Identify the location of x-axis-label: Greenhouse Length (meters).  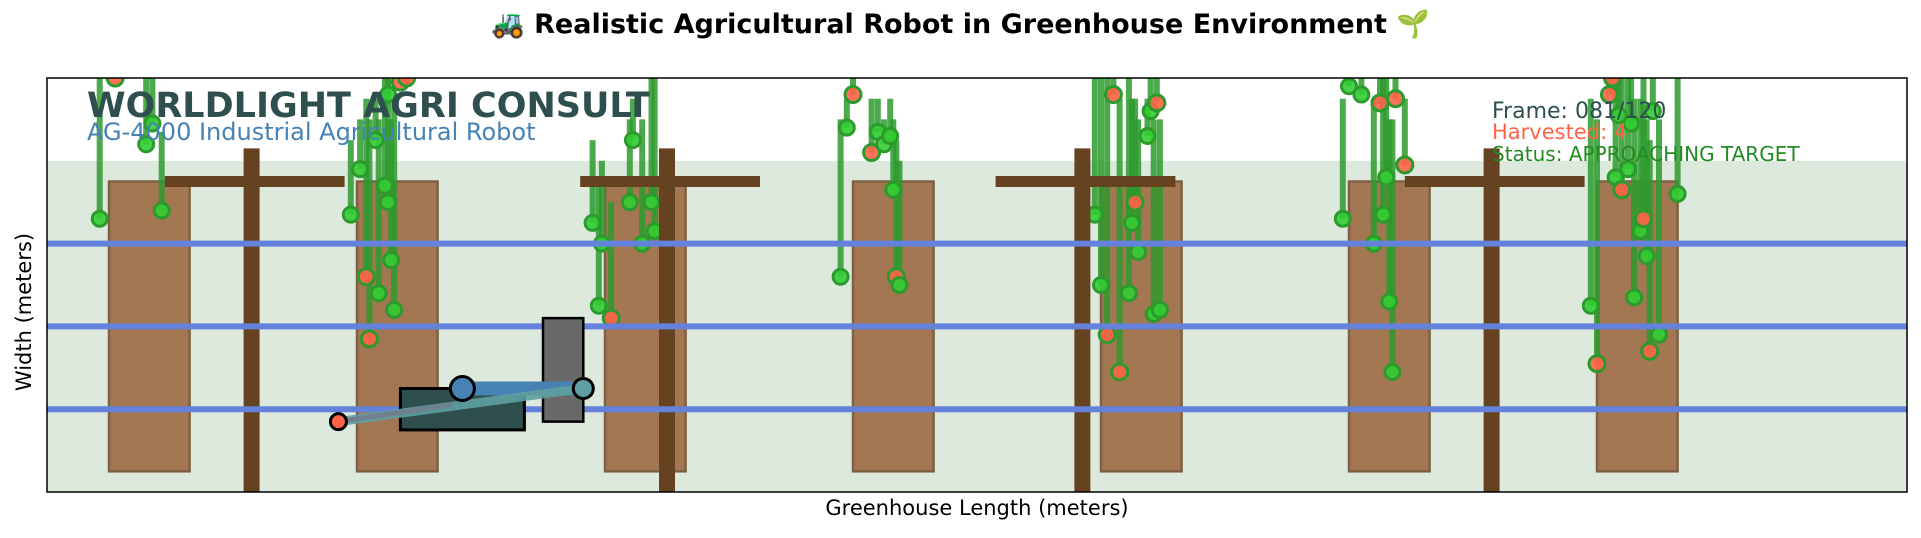
(977, 508).